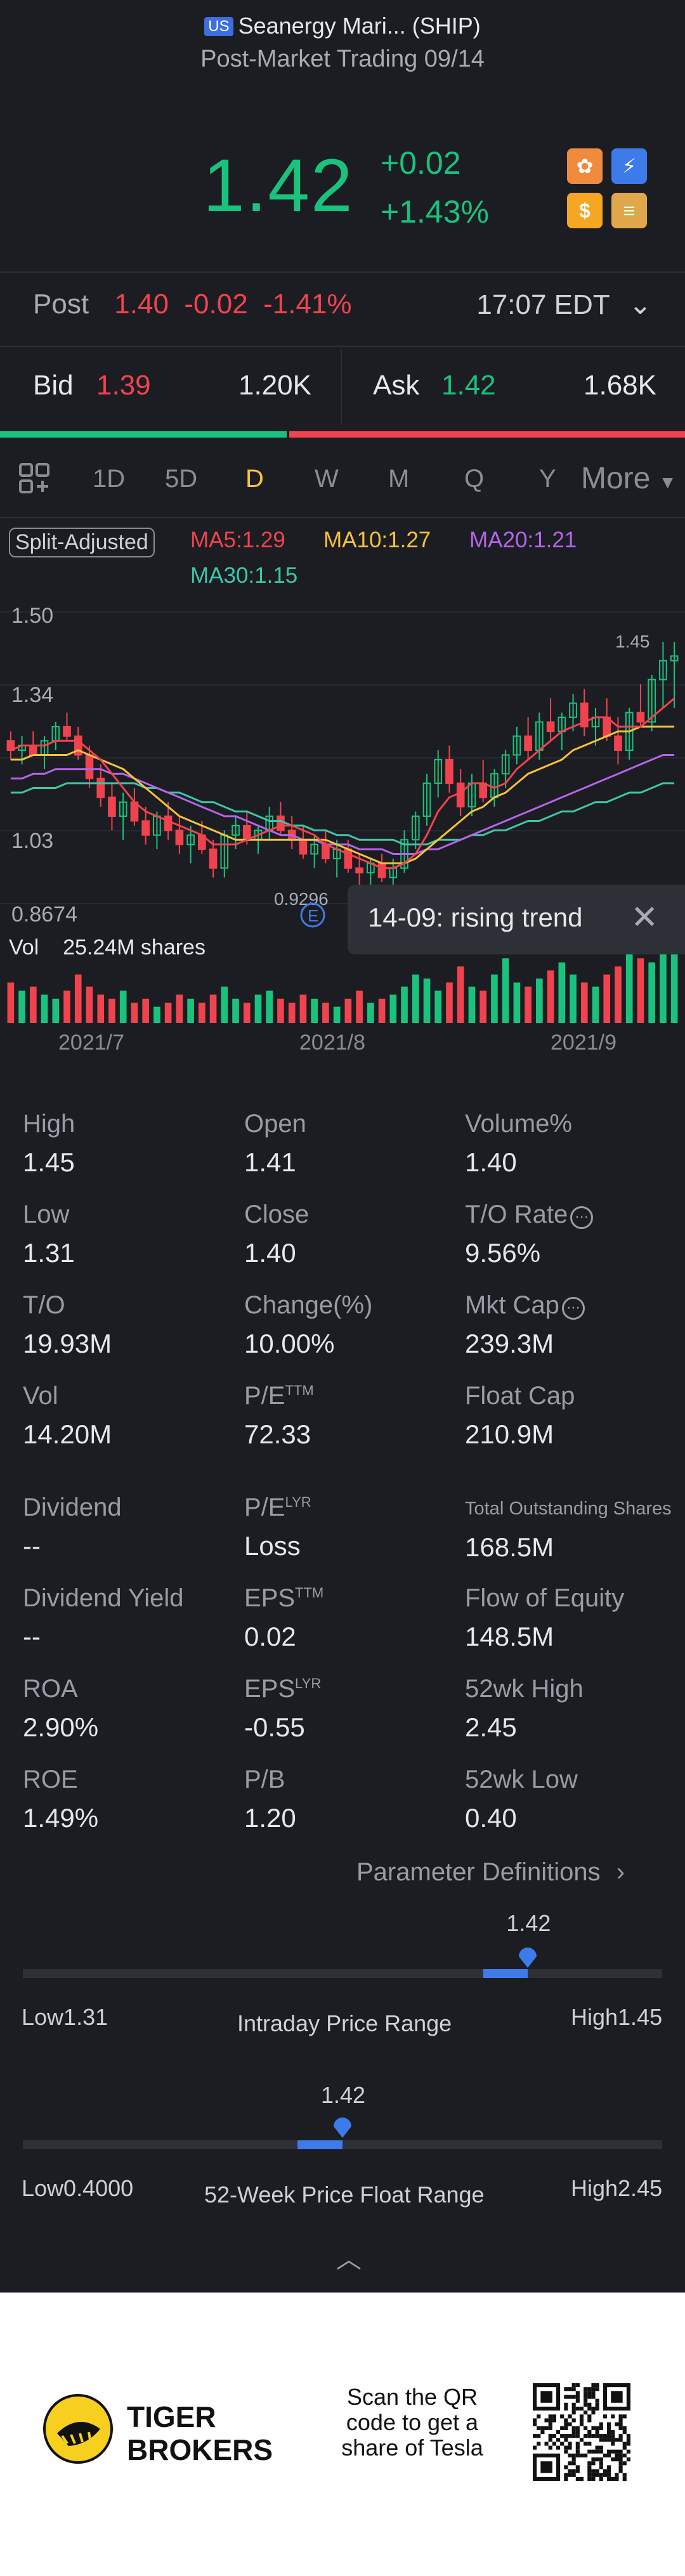 The height and width of the screenshot is (2576, 685). What do you see at coordinates (342, 2127) in the screenshot?
I see `week52-marker-icon` at bounding box center [342, 2127].